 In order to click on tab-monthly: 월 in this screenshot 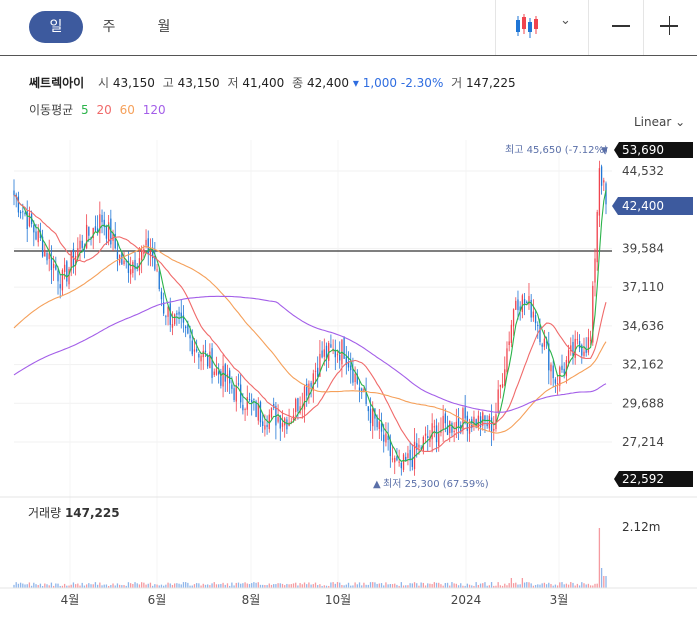, I will do `click(164, 27)`.